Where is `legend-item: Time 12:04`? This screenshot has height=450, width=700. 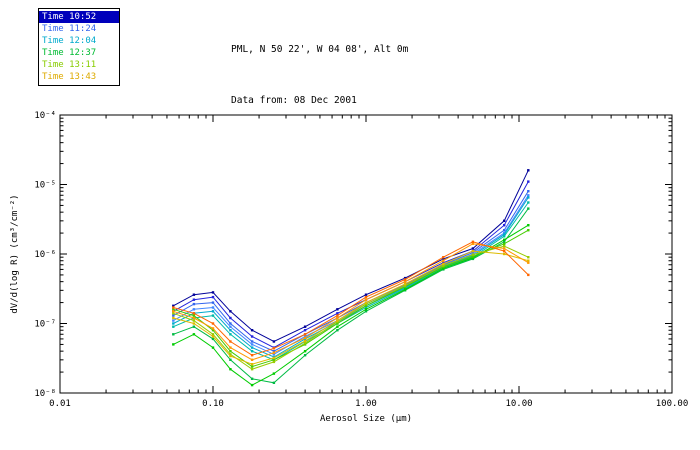
legend-item: Time 12:04 is located at coordinates (69, 41).